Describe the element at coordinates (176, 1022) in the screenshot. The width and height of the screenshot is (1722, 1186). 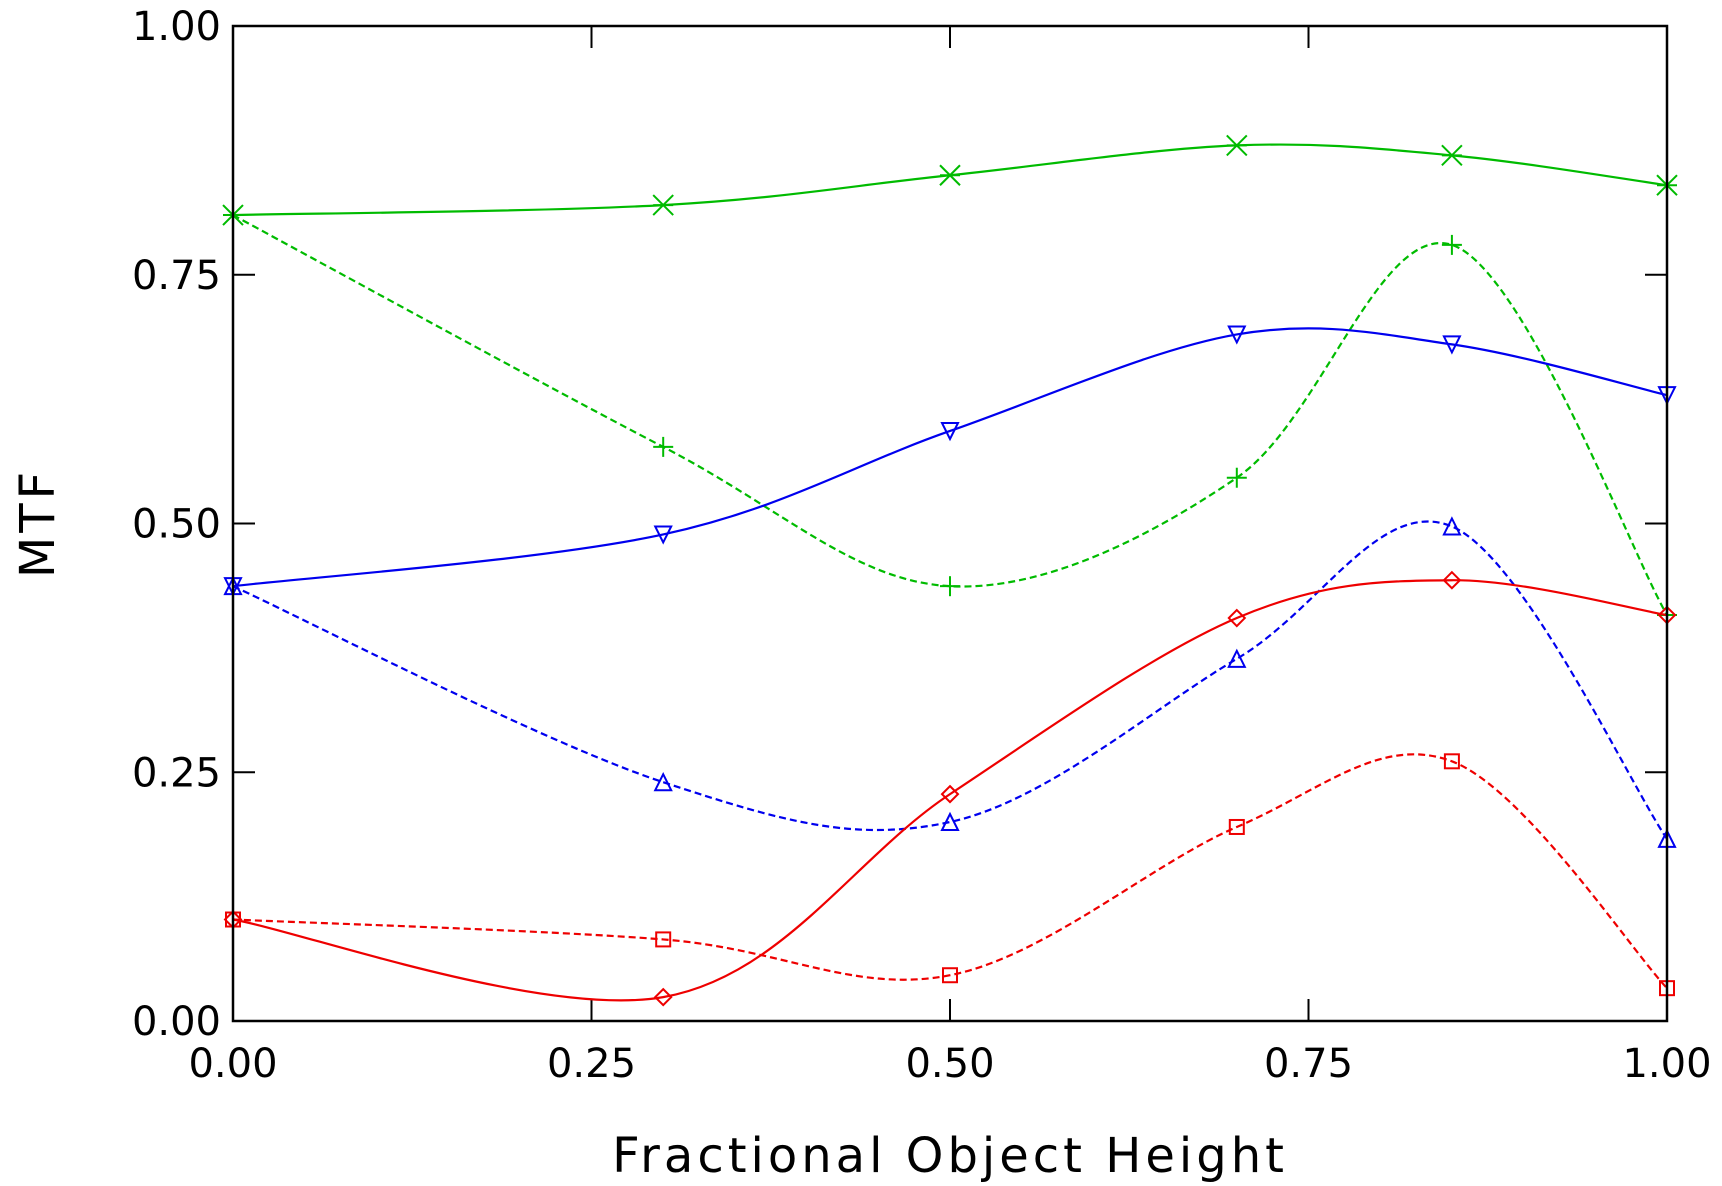
I see `y-tick-label: 0.00` at that location.